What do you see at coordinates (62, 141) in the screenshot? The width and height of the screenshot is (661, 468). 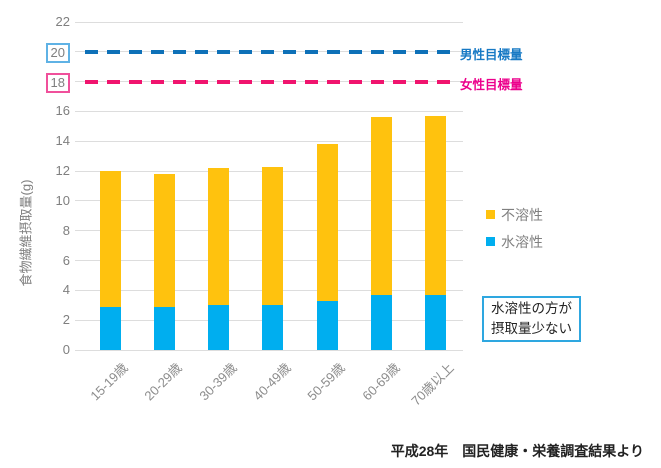 I see `y-tick-label: 14` at bounding box center [62, 141].